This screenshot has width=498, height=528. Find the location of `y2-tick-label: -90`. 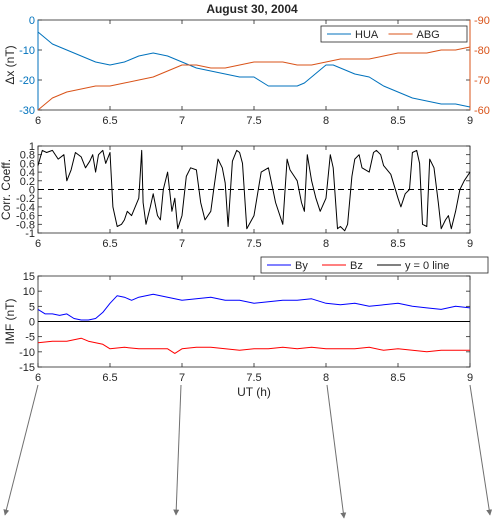

y2-tick-label: -90 is located at coordinates (482, 21).